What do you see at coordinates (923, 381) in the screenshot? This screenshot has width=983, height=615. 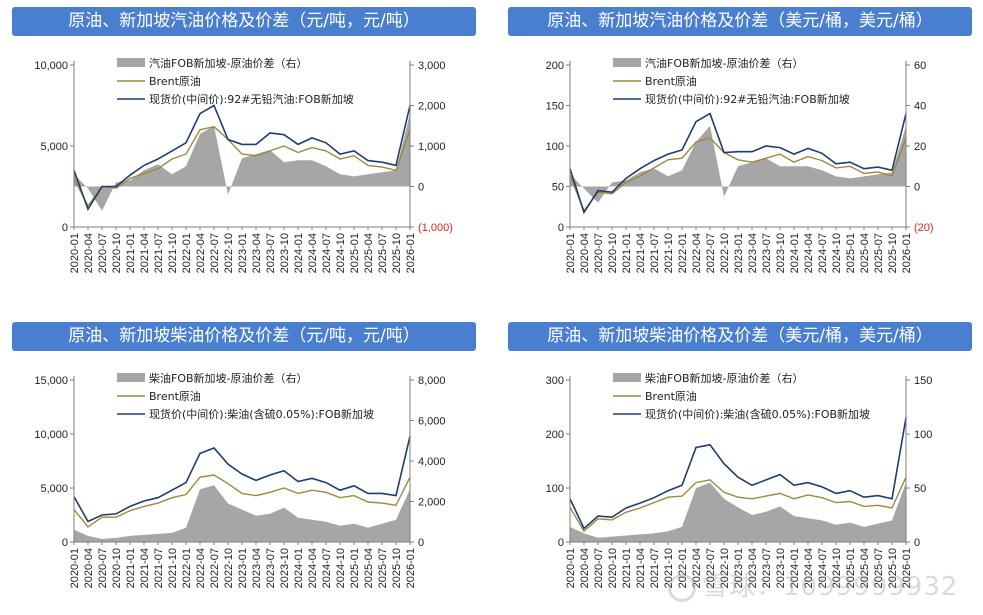 I see `right-tick-label: 150` at bounding box center [923, 381].